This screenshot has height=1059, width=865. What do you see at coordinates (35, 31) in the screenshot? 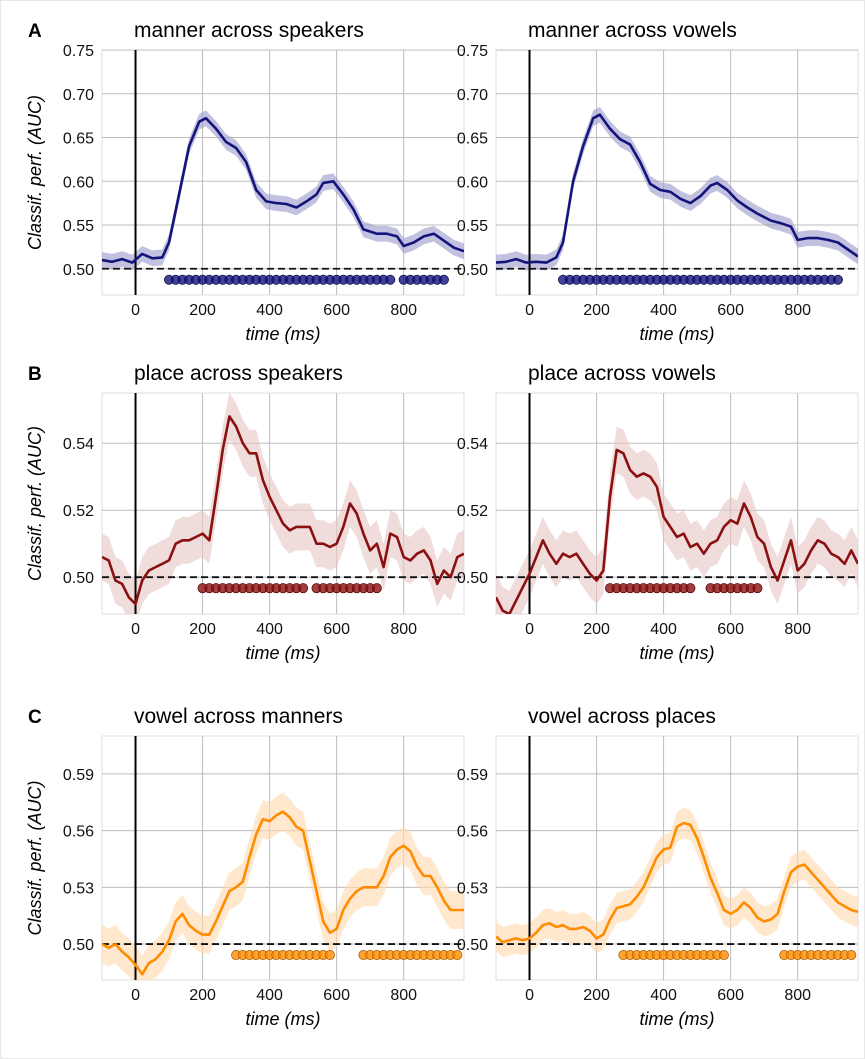
I see `panel-label: A` at bounding box center [35, 31].